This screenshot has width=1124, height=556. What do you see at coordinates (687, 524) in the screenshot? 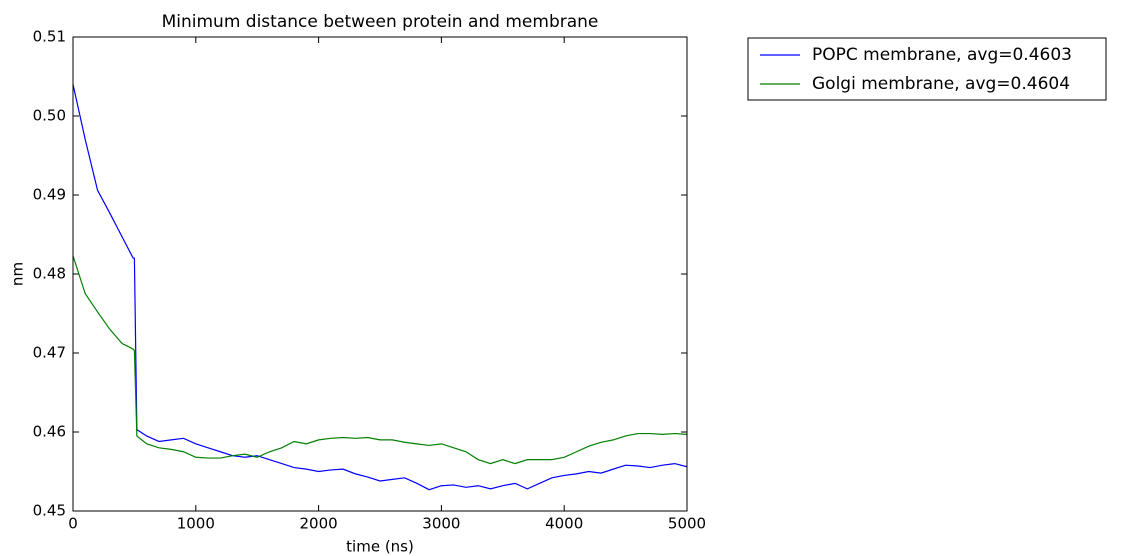
I see `x-tick-label: 5000` at bounding box center [687, 524].